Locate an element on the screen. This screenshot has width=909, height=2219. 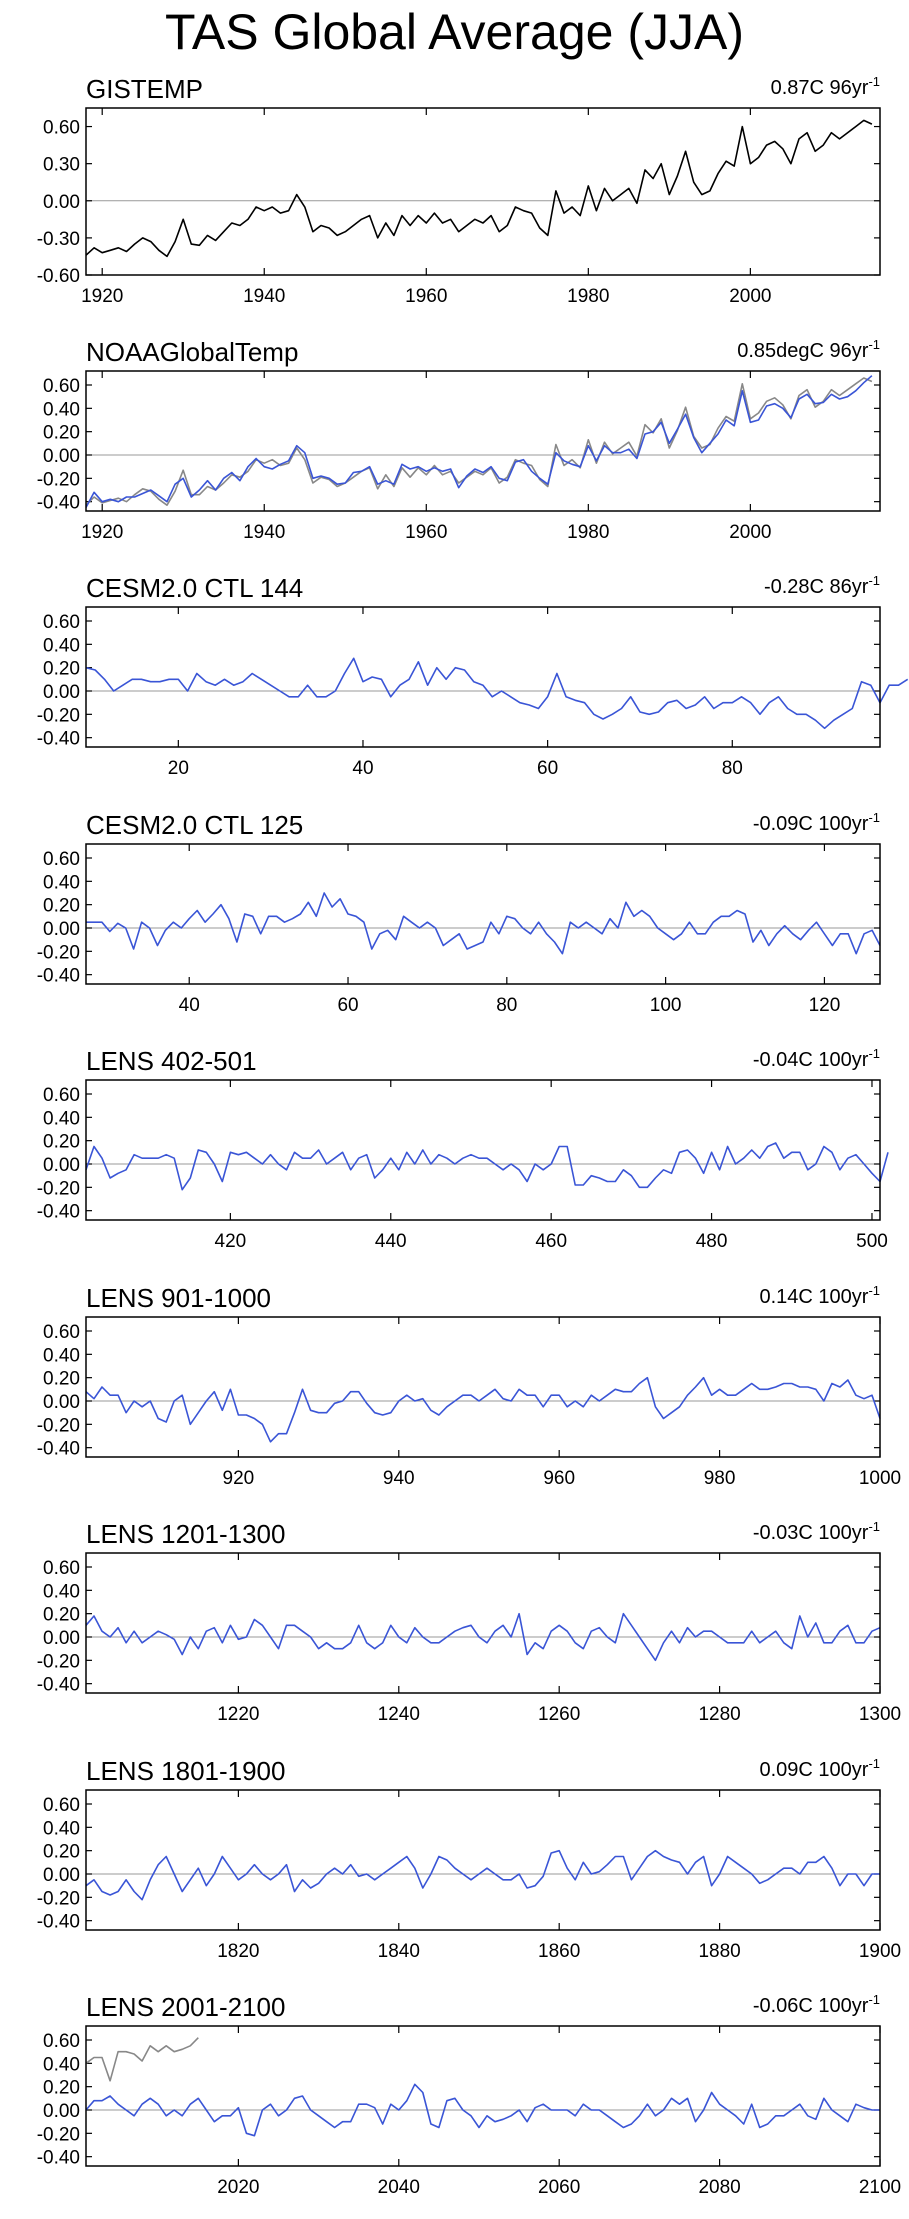
x-tick-label: 1240 is located at coordinates (399, 1714).